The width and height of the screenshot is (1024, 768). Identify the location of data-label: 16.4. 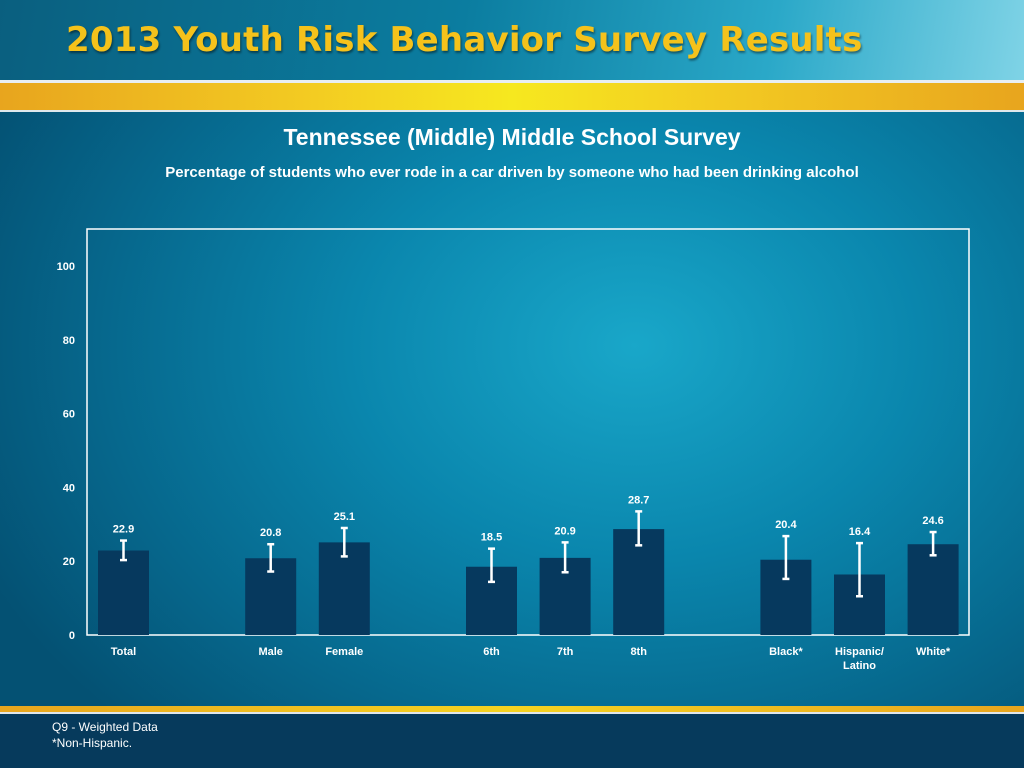
(860, 532).